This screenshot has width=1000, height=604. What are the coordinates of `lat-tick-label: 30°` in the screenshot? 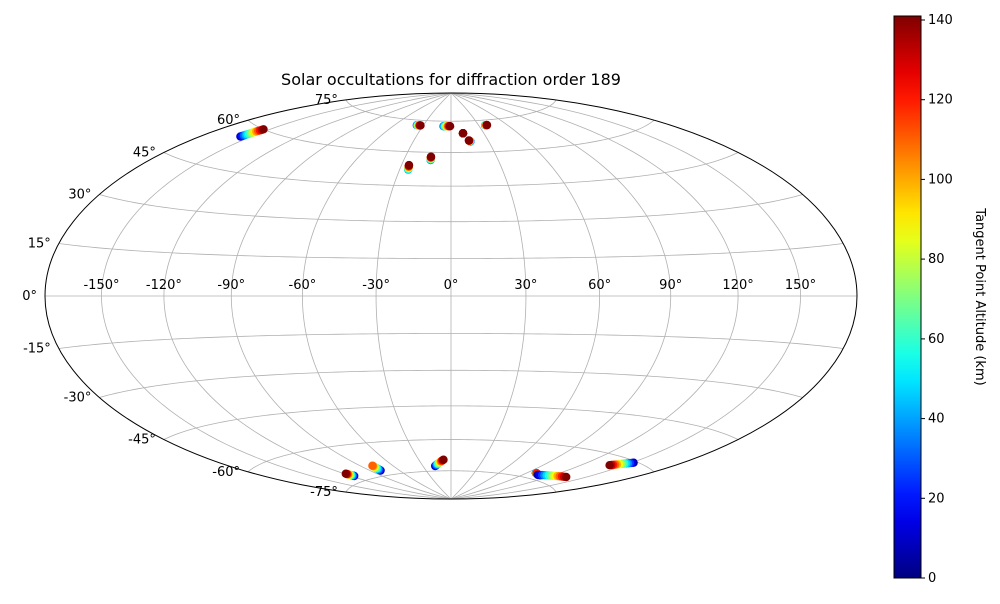 It's located at (79, 195).